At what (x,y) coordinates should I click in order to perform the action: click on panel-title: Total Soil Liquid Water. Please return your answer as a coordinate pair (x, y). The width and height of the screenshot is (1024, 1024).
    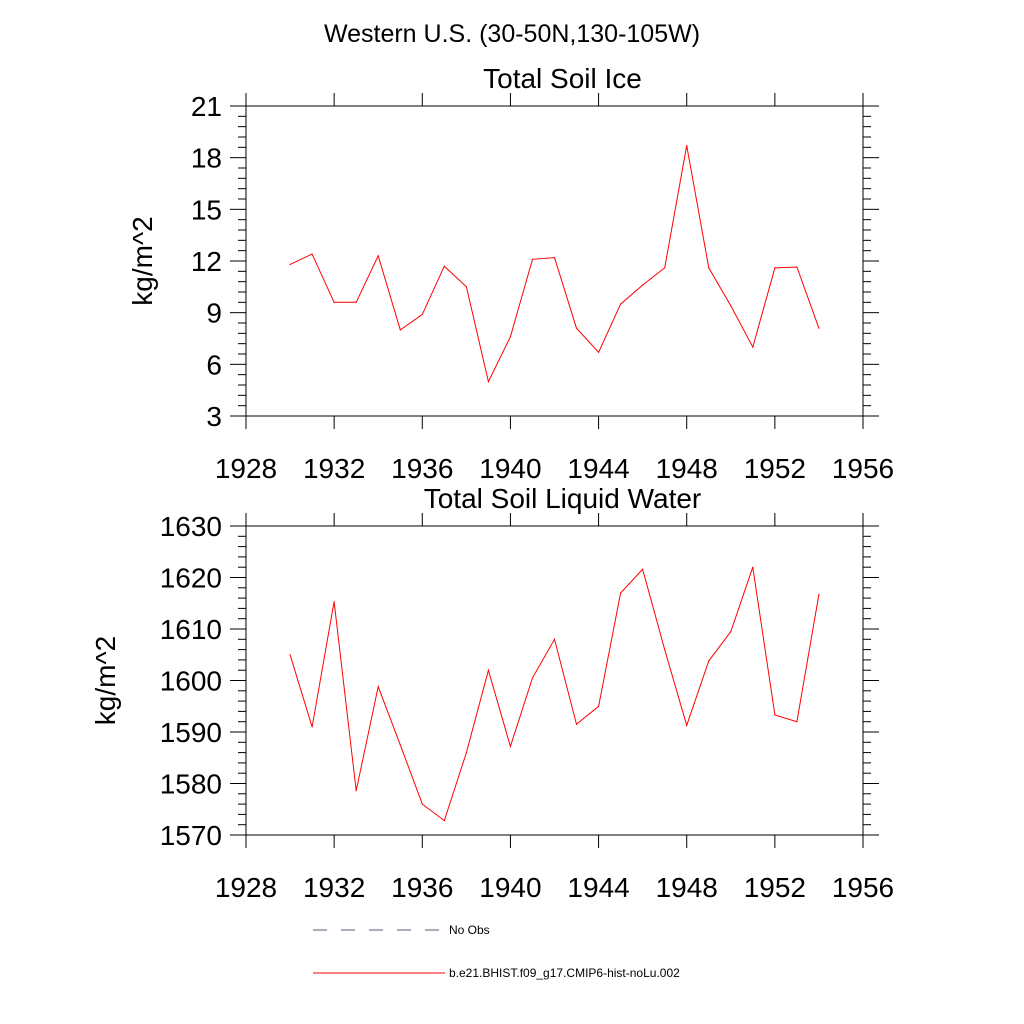
    Looking at the image, I should click on (563, 498).